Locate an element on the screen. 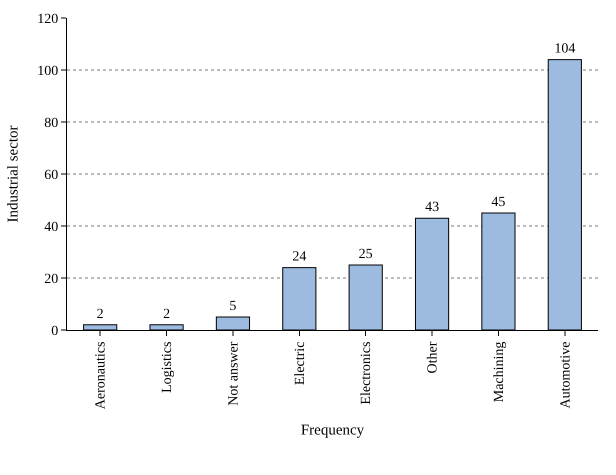 The image size is (616, 475). data-label: 45 is located at coordinates (498, 202).